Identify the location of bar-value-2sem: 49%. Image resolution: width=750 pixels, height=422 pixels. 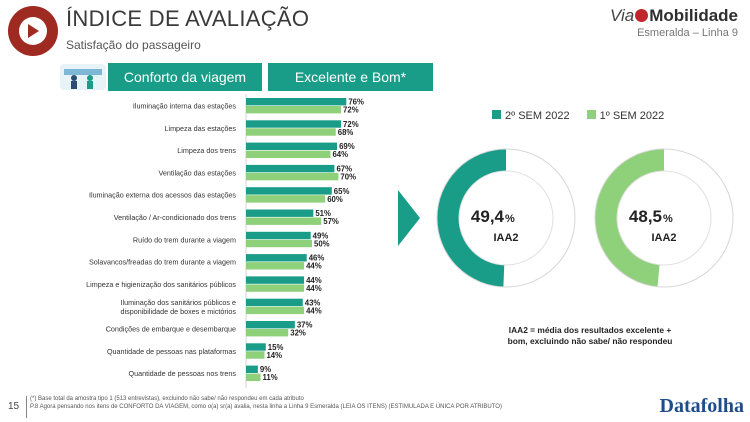
(321, 235).